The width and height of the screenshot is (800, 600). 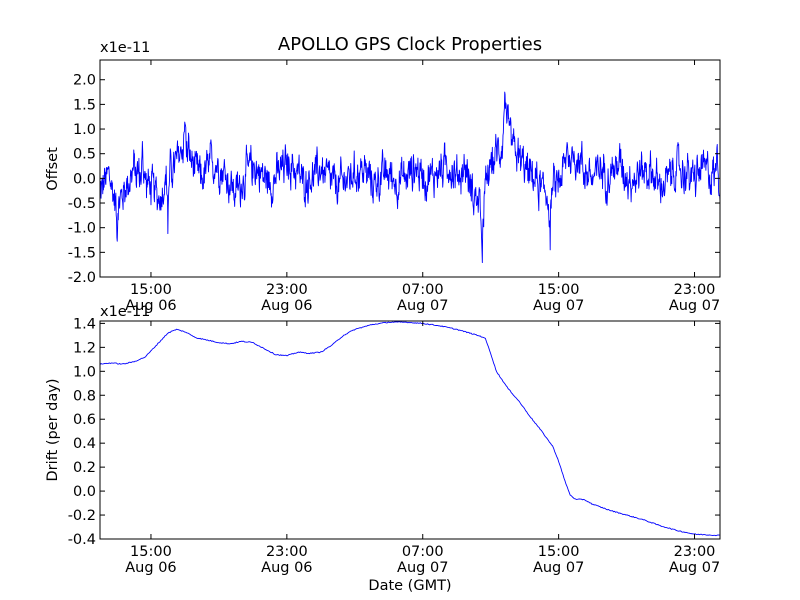 I want to click on offset-y-tick-label: 0.0, so click(x=84, y=179).